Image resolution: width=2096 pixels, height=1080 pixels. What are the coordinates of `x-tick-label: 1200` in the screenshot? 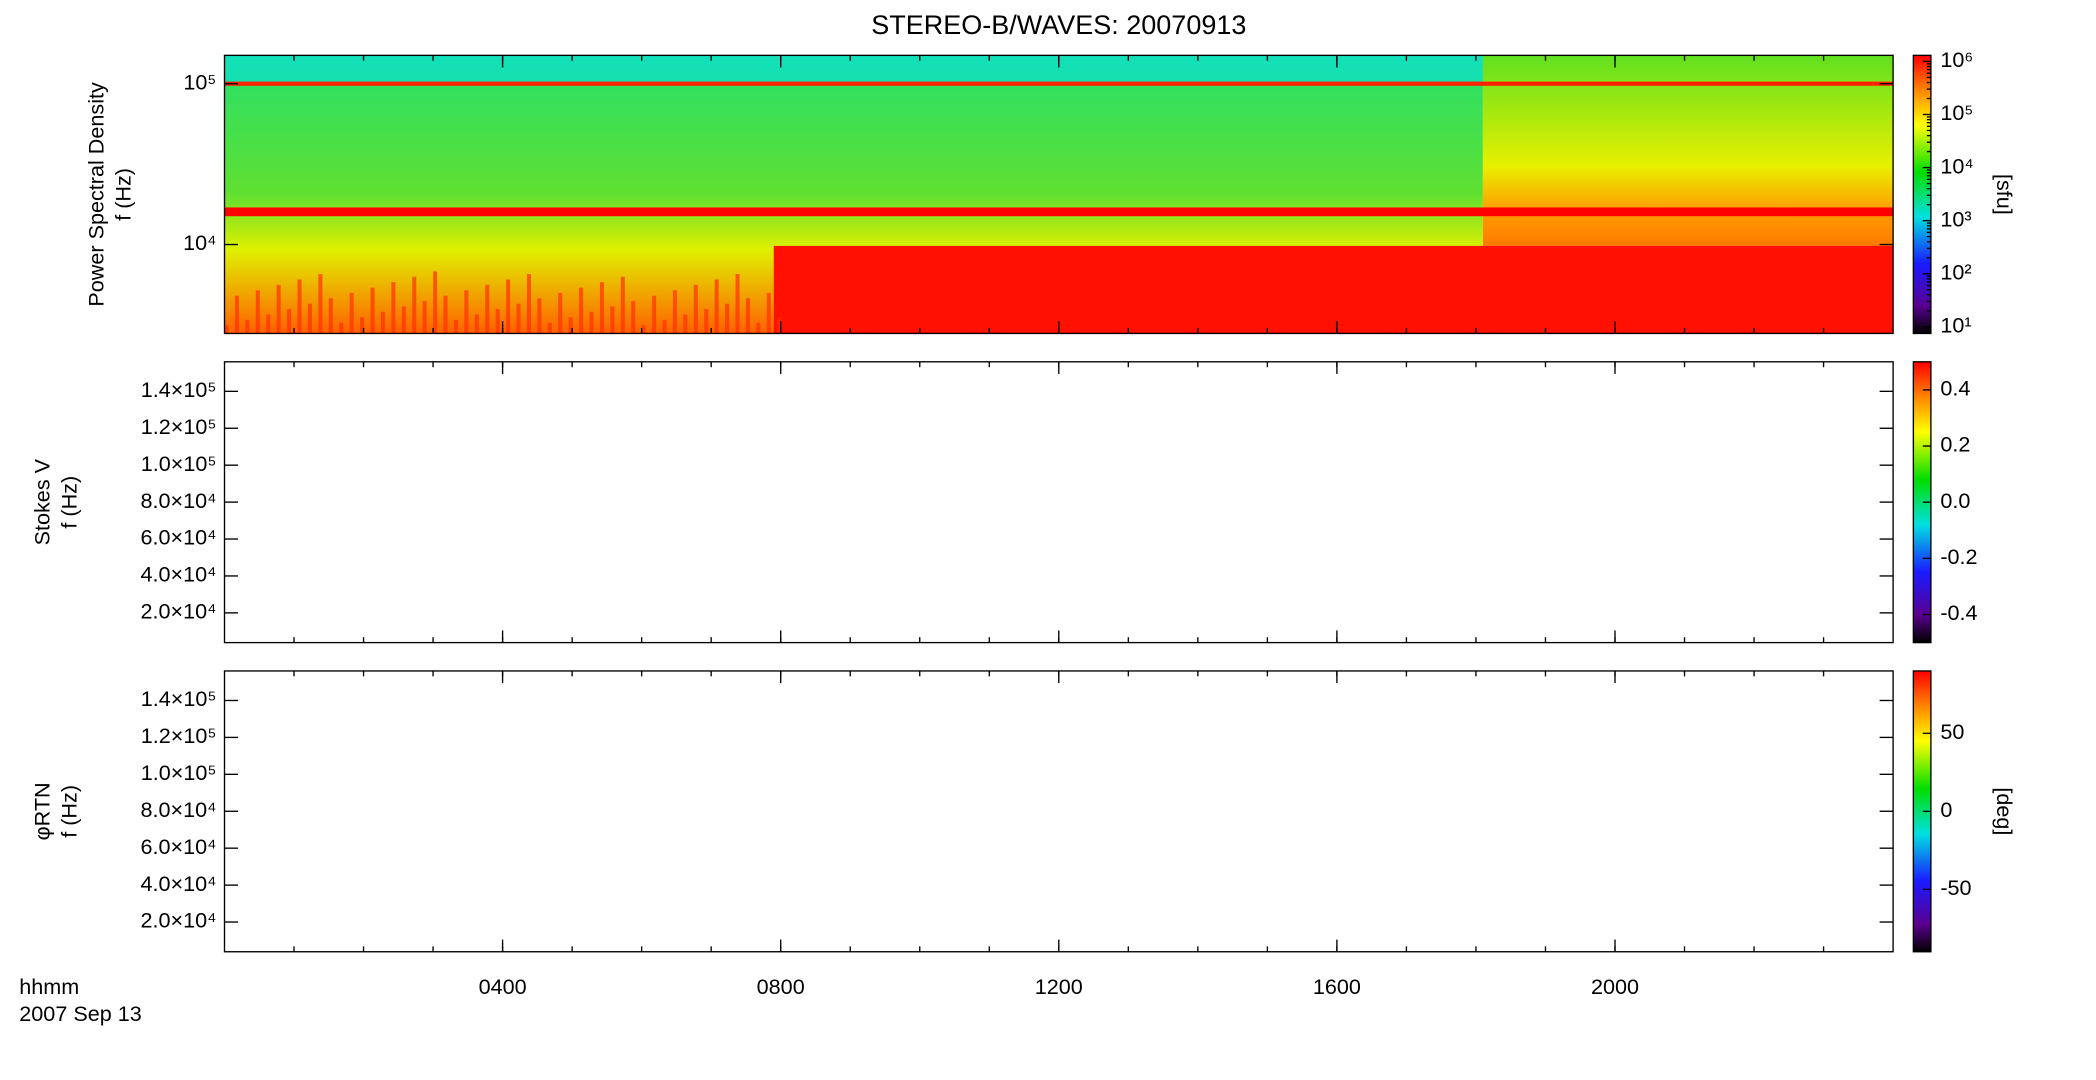 It's located at (1059, 986).